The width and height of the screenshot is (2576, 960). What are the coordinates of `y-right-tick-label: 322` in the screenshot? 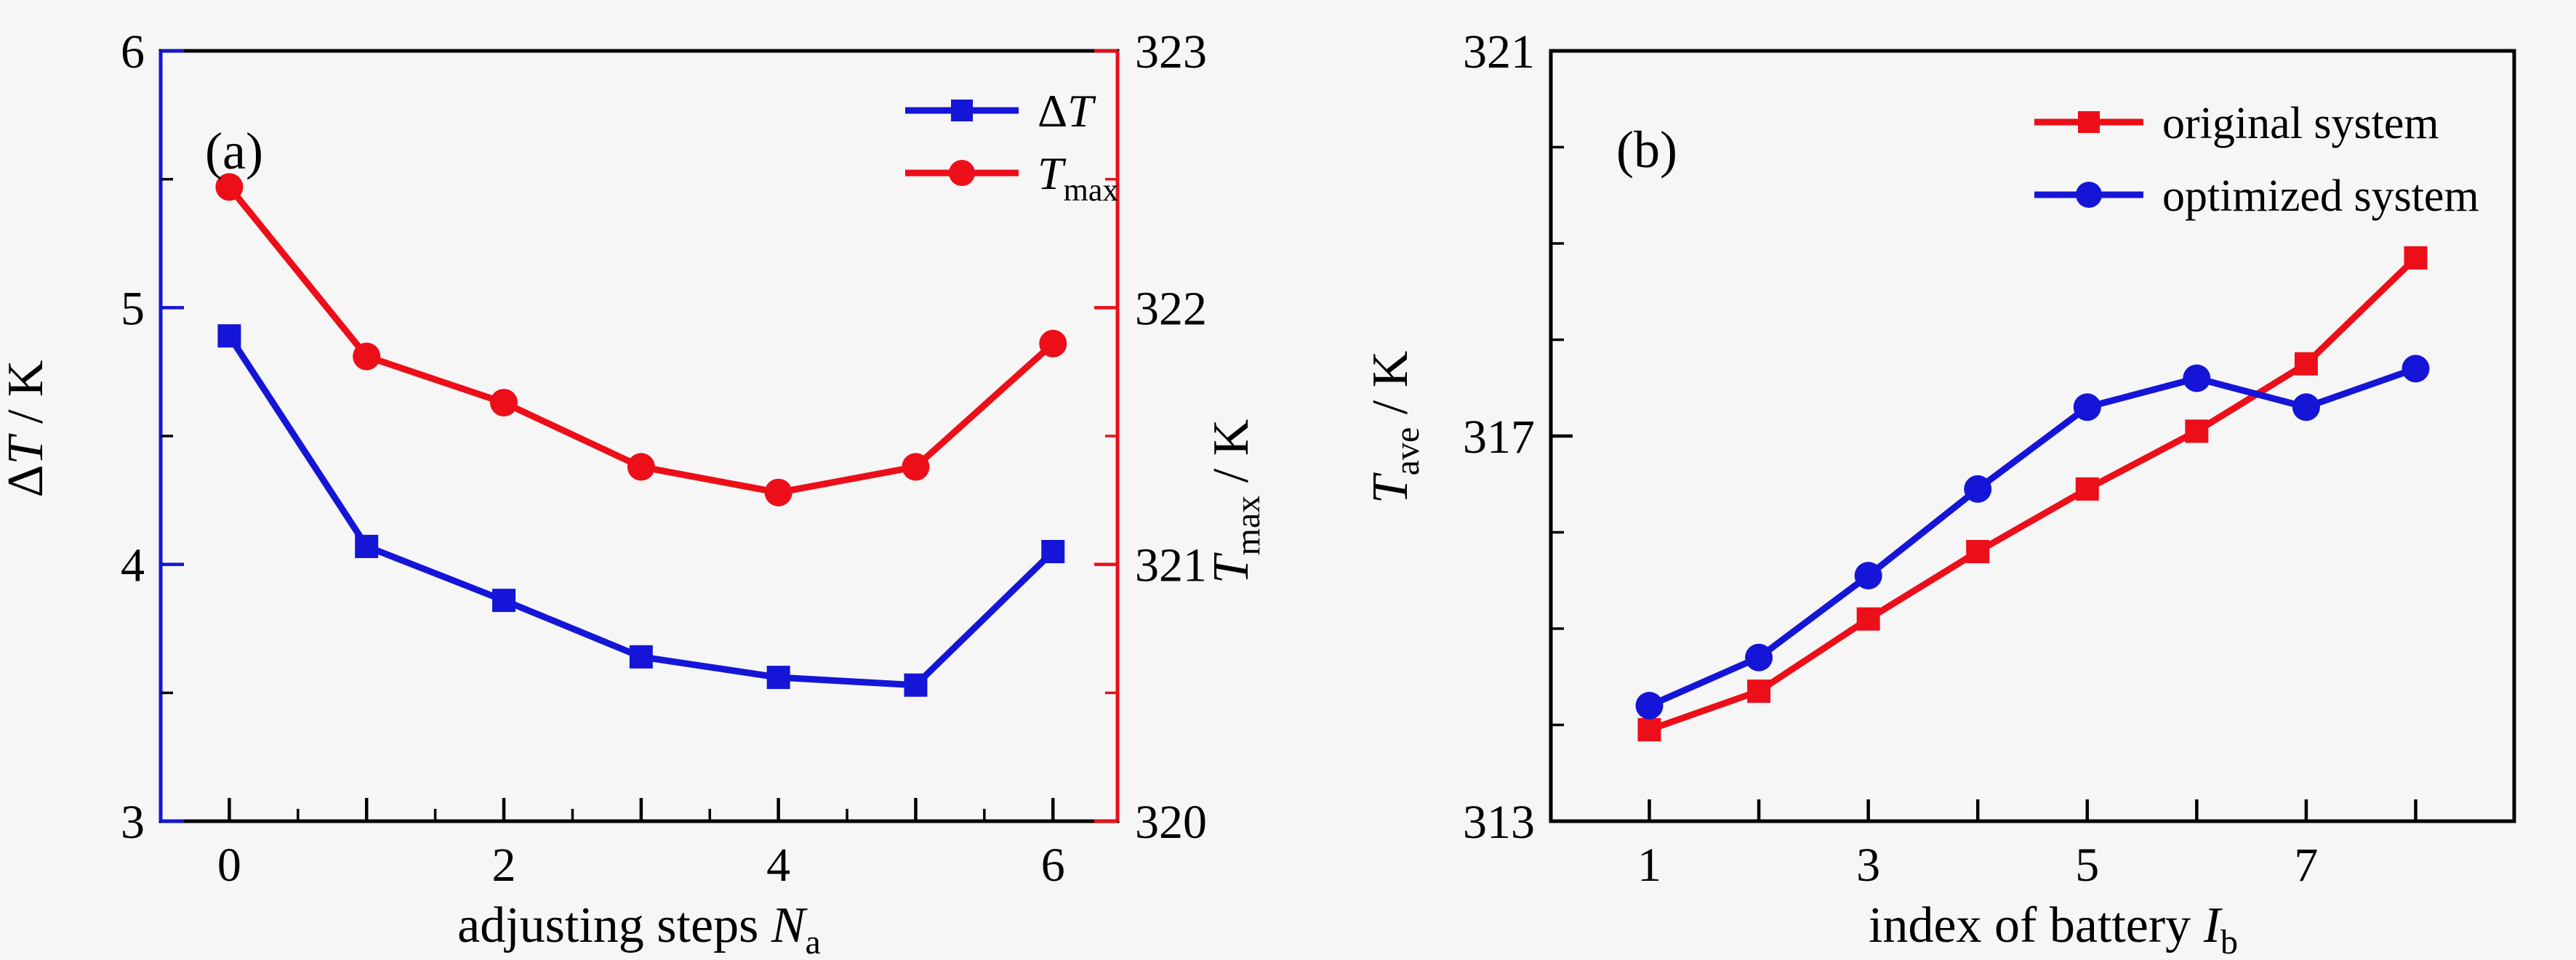 It's located at (1171, 308).